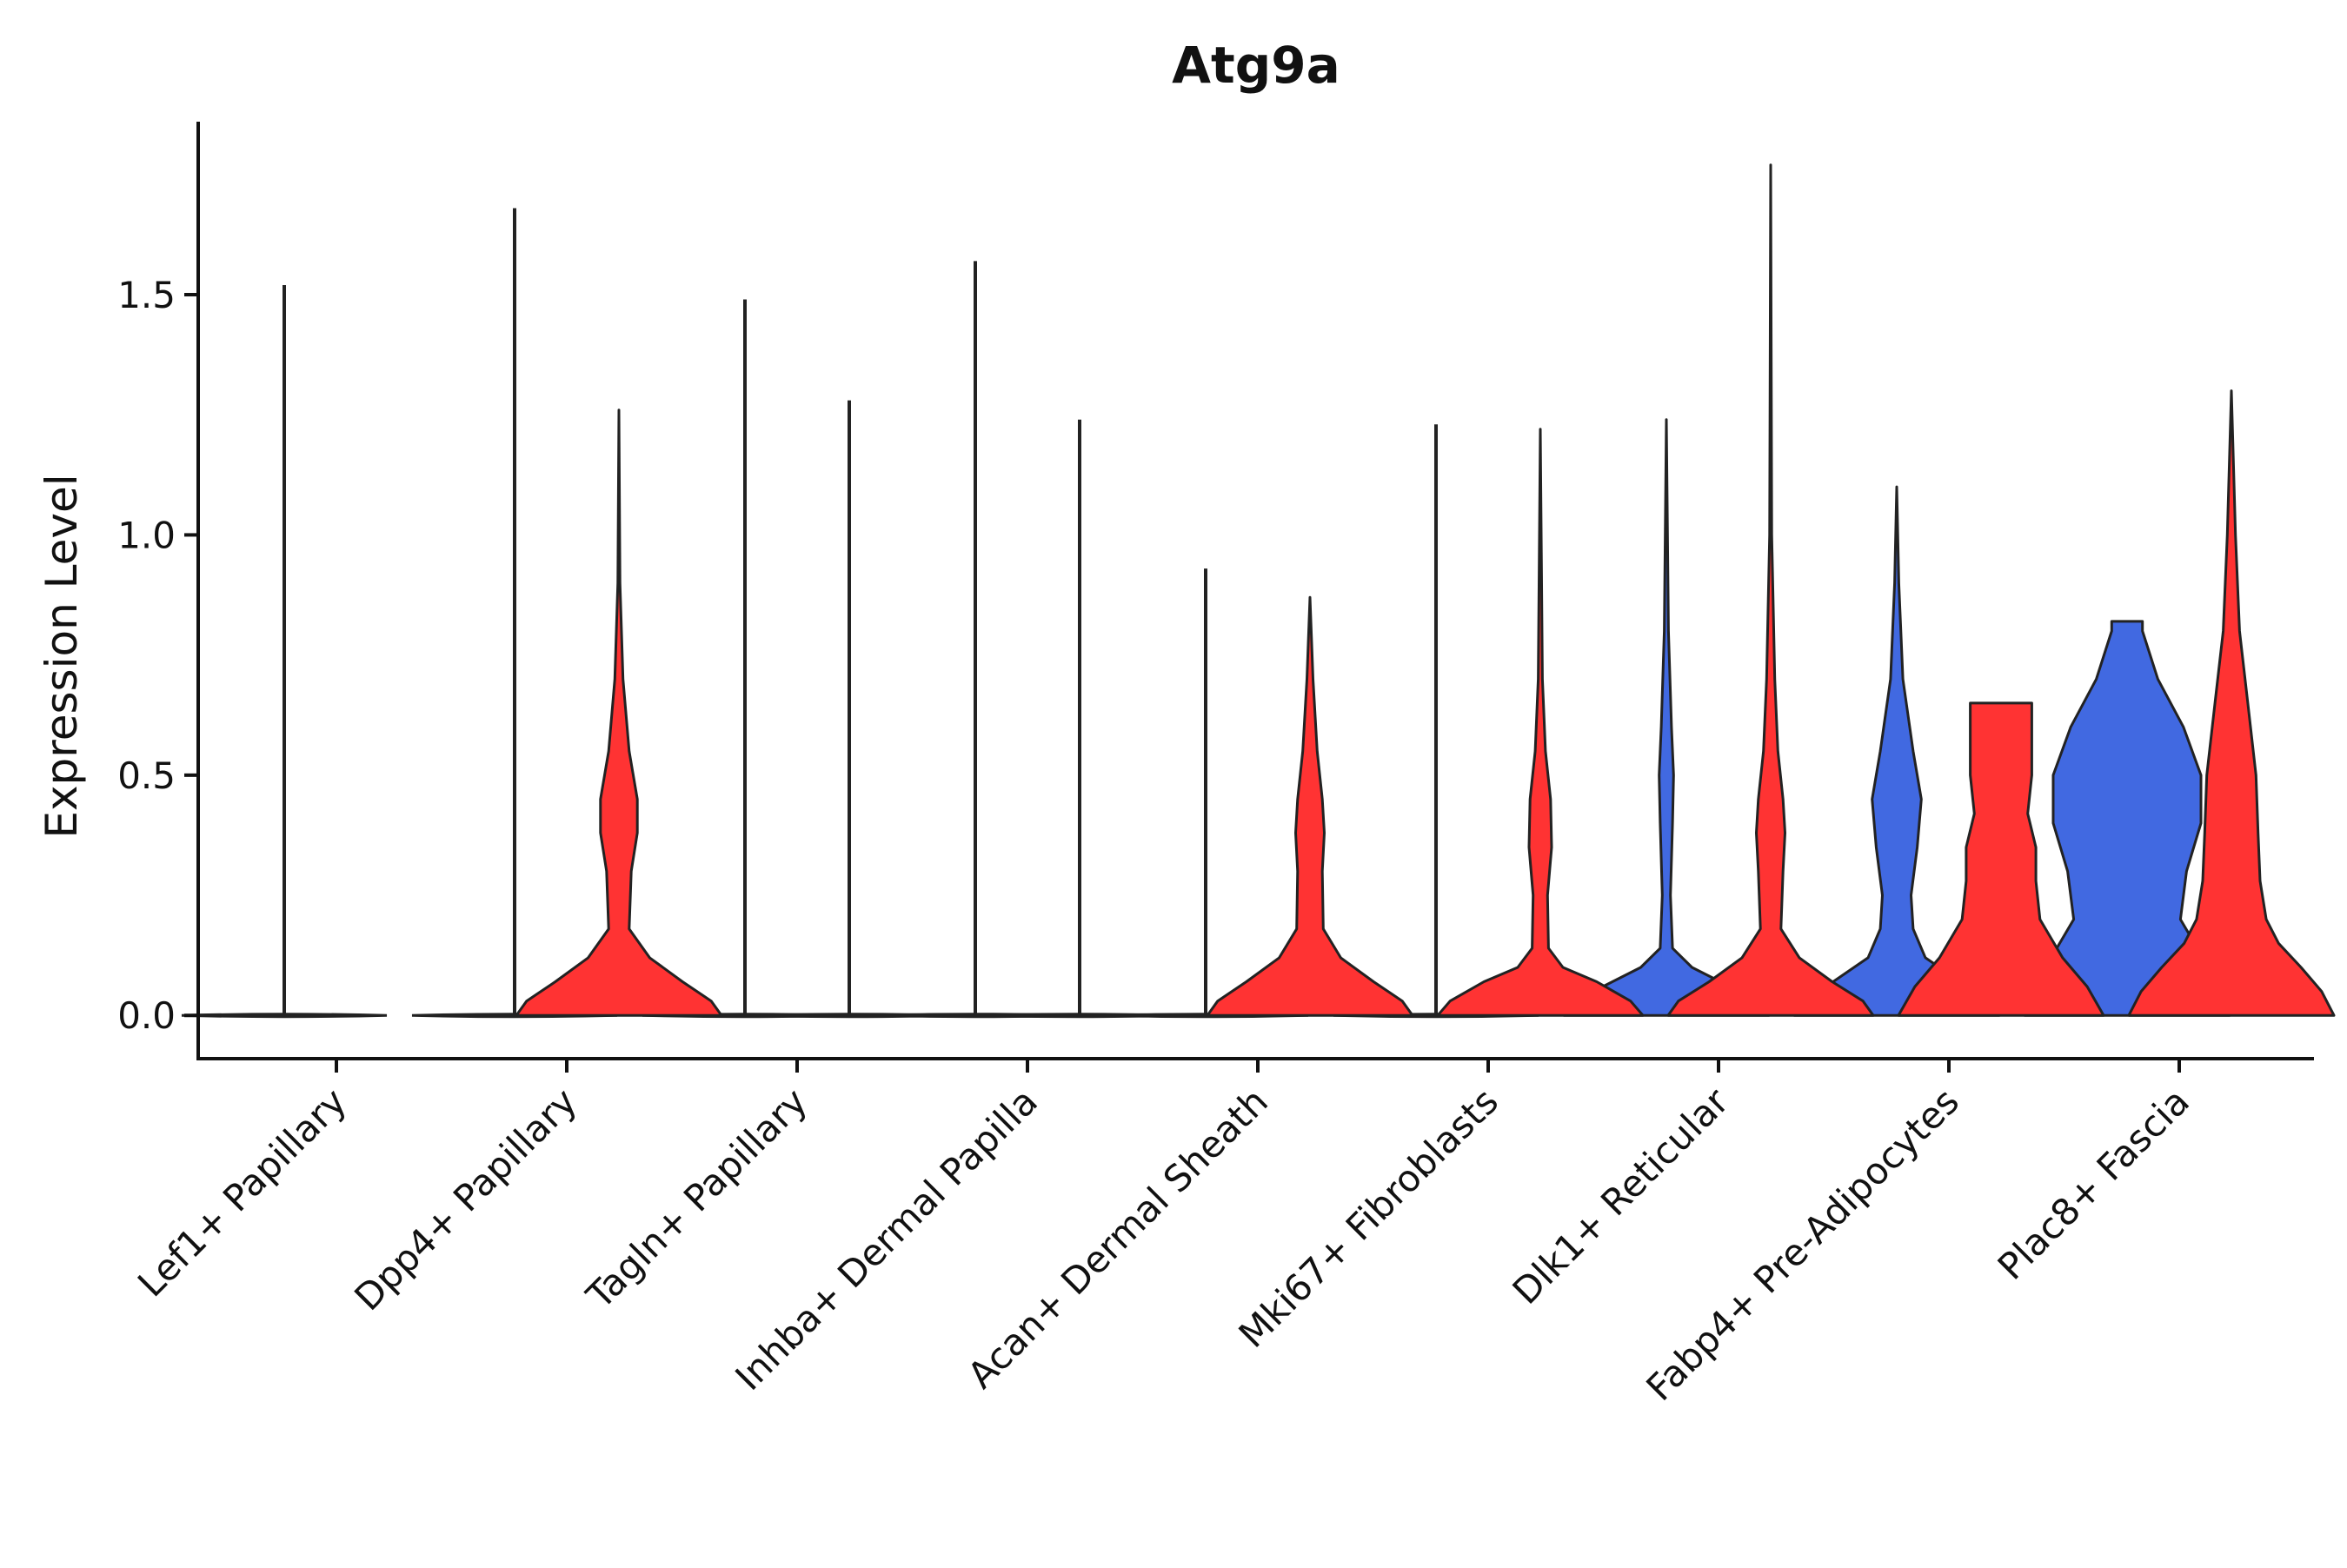 Image resolution: width=2347 pixels, height=1568 pixels. What do you see at coordinates (146, 1015) in the screenshot?
I see `y-tick-label: 0.0` at bounding box center [146, 1015].